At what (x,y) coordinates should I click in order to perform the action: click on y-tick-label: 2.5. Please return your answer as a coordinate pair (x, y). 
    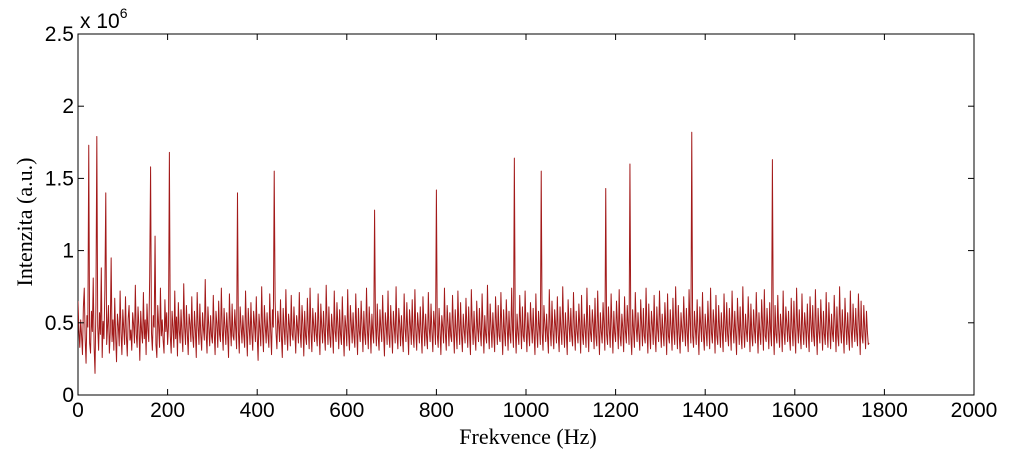
    Looking at the image, I should click on (59, 34).